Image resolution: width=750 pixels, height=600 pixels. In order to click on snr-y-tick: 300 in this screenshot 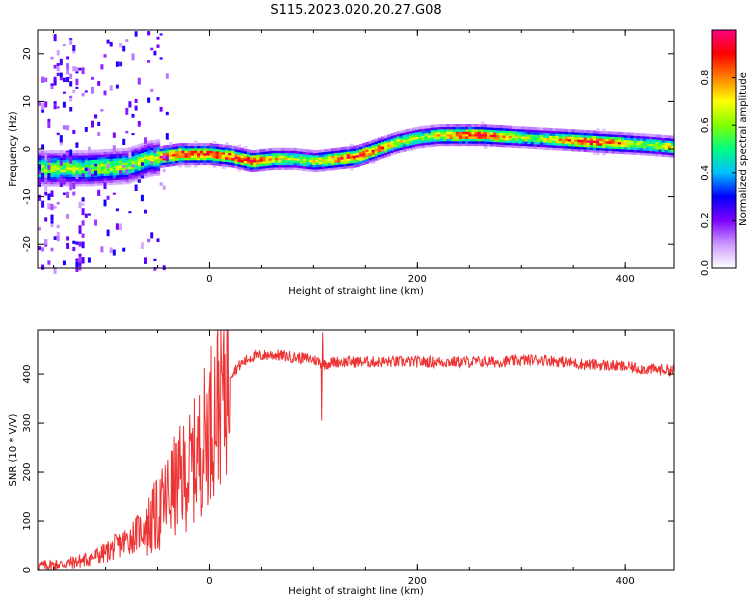, I will do `click(348, 423)`.